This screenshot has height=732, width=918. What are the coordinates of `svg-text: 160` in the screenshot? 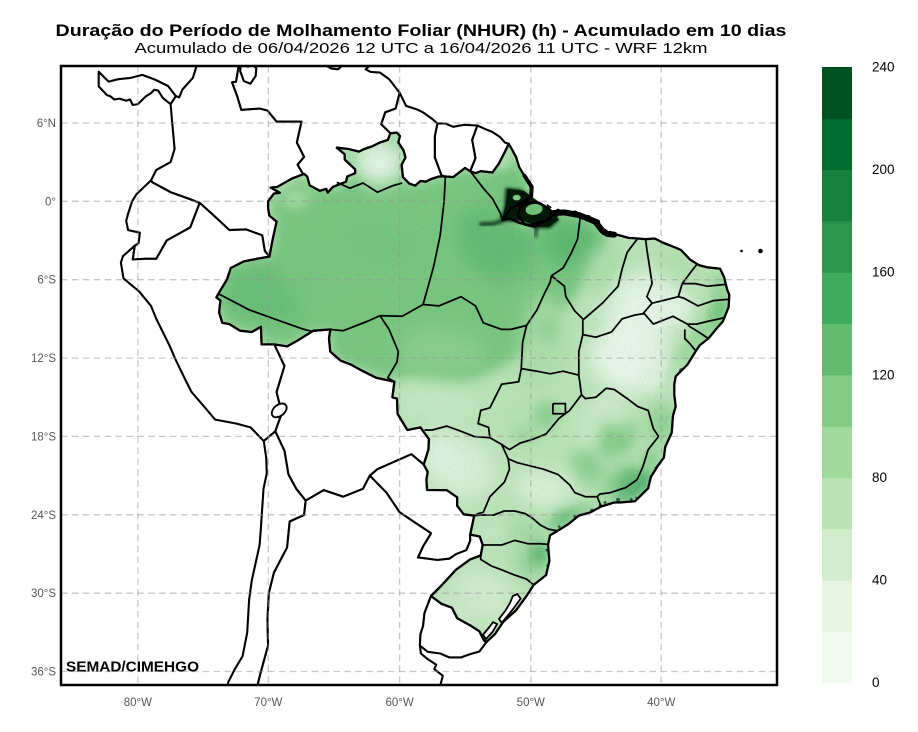 It's located at (883, 272).